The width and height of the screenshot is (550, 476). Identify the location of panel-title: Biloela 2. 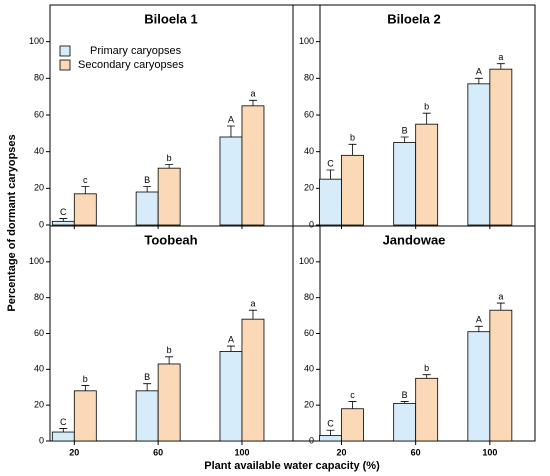
(413, 18).